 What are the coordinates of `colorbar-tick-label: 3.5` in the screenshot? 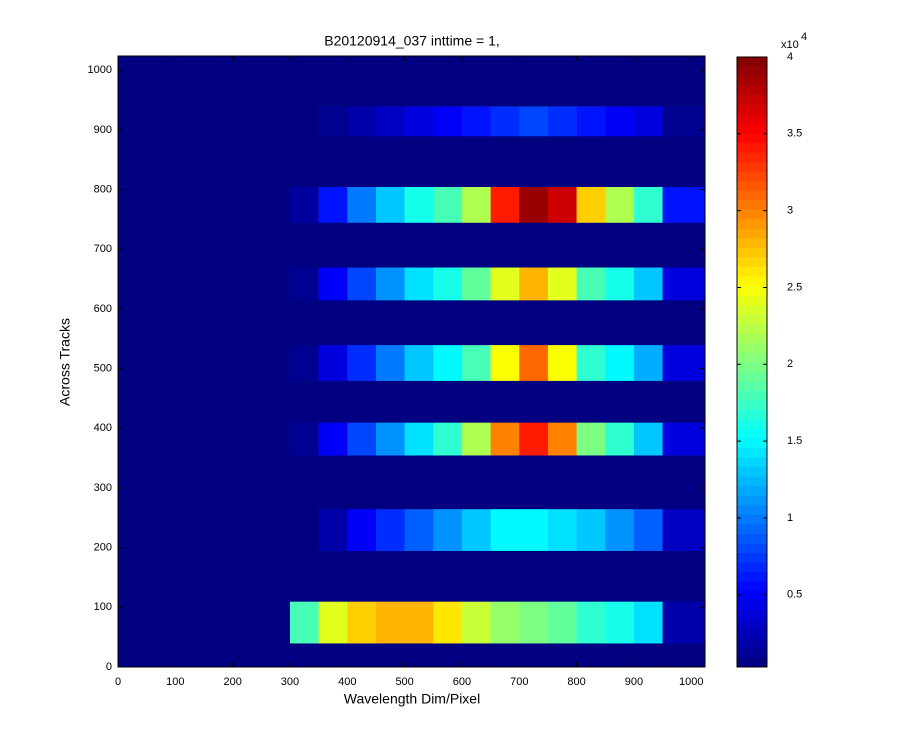 It's located at (794, 134).